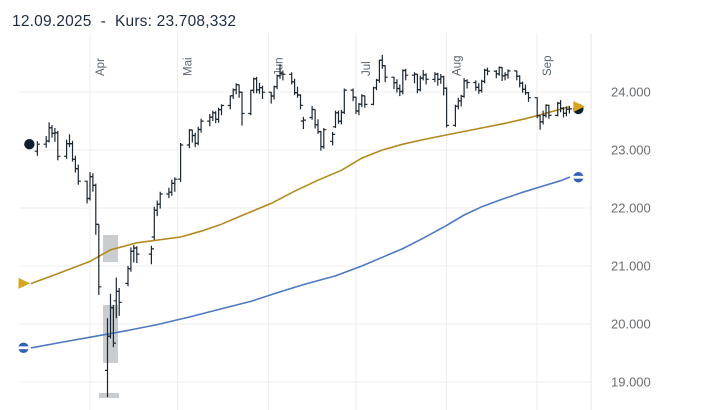  What do you see at coordinates (23, 348) in the screenshot?
I see `ma_slow-start-marker-stripe` at bounding box center [23, 348].